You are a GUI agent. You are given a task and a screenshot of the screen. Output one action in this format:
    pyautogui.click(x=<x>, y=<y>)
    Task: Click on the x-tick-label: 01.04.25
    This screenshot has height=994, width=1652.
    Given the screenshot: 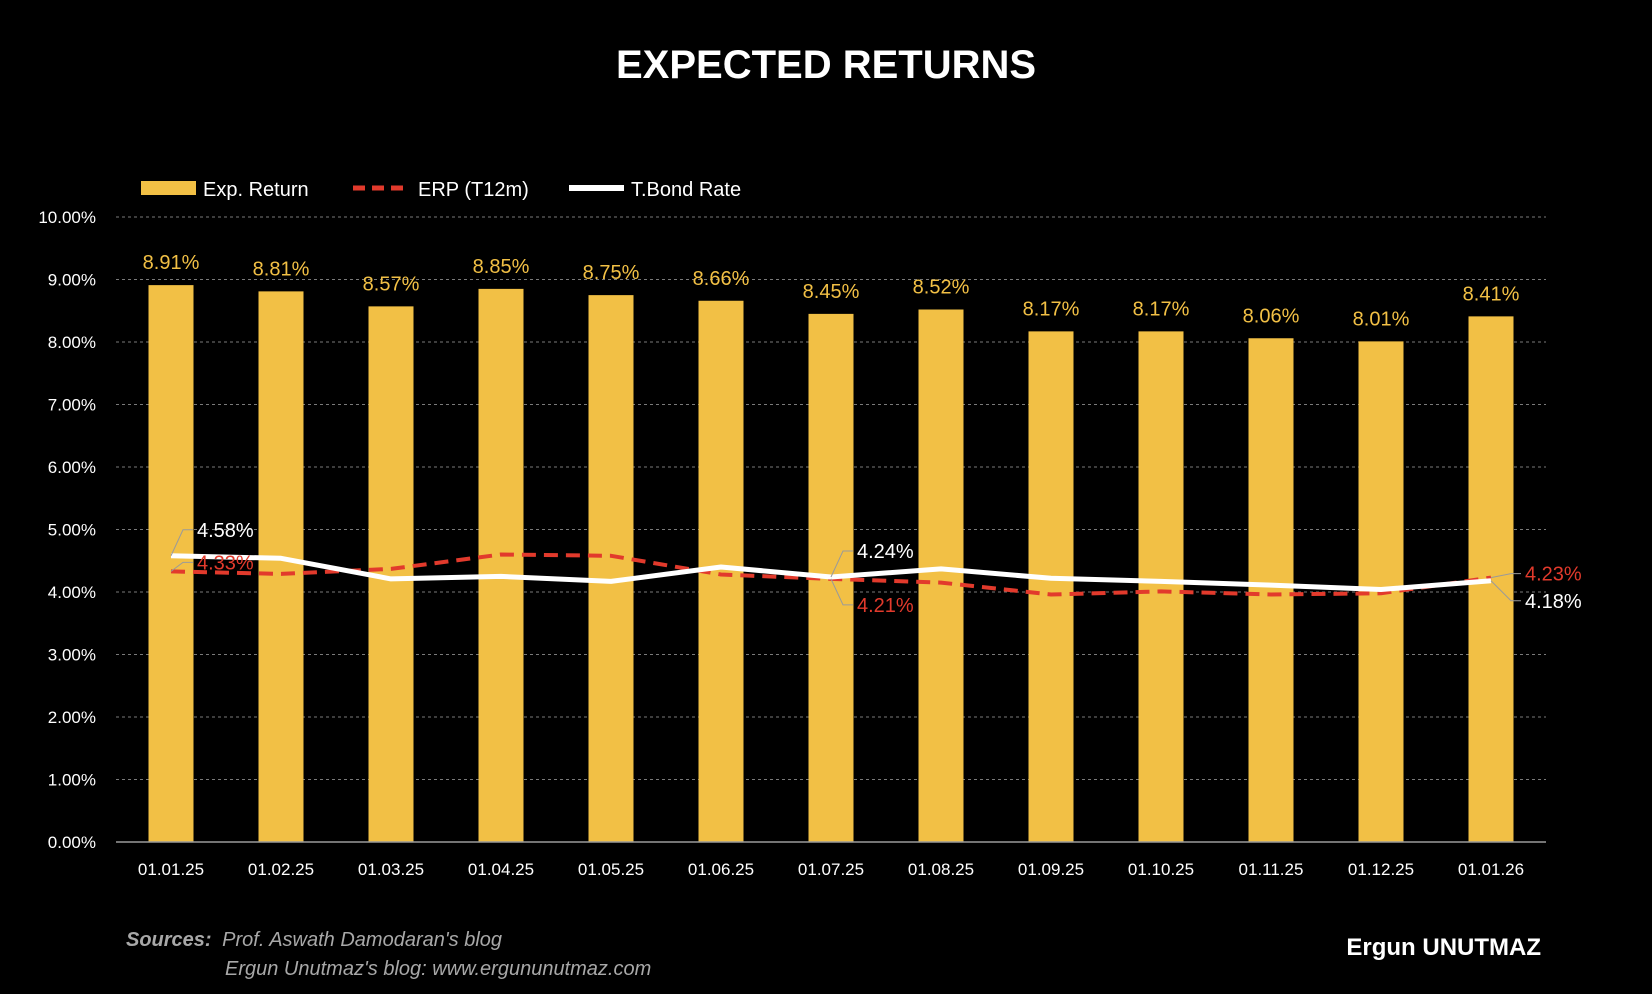 What is the action you would take?
    pyautogui.click(x=501, y=869)
    